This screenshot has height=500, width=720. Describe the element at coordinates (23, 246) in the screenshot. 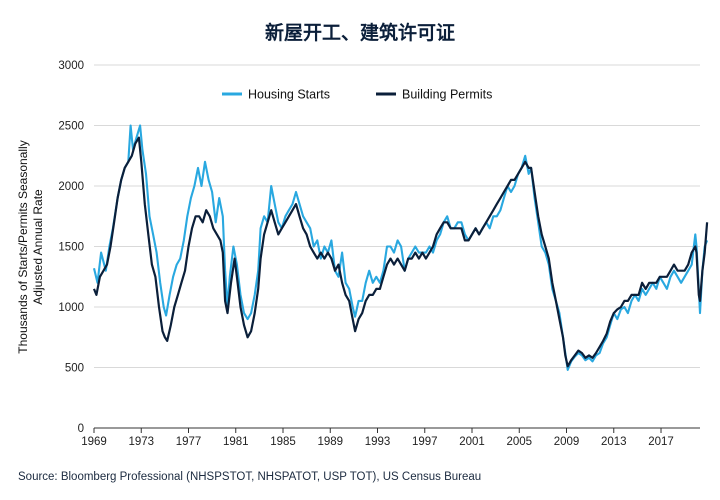

I see `y-axis-label-line-1: Thousands of Starts/Permits Seasonally` at that location.